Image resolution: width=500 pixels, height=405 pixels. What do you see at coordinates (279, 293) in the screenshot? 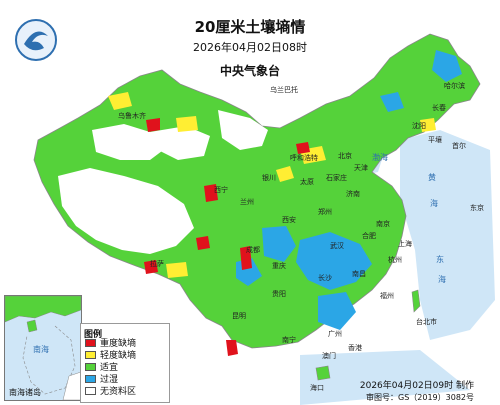
I see `city-label: 贵阳` at bounding box center [279, 293].